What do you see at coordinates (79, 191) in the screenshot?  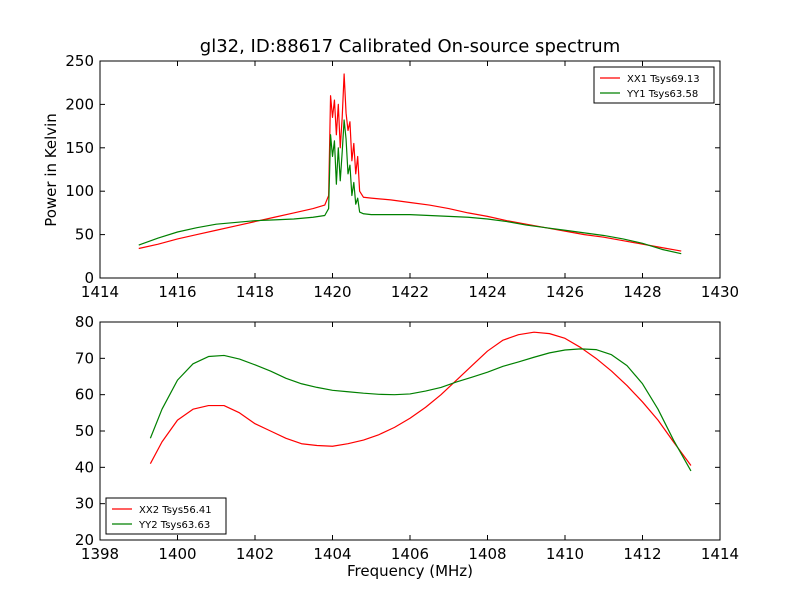 I see `top-y-tick-label: 100` at bounding box center [79, 191].